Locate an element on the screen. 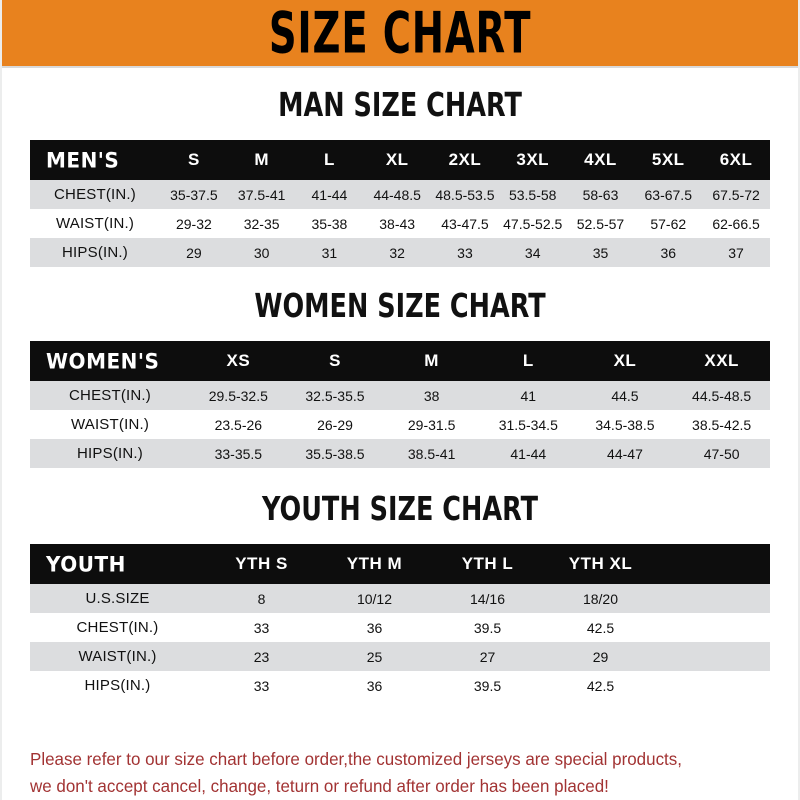 The height and width of the screenshot is (800, 800). women-measurement-cell: 29-31.5 is located at coordinates (431, 424).